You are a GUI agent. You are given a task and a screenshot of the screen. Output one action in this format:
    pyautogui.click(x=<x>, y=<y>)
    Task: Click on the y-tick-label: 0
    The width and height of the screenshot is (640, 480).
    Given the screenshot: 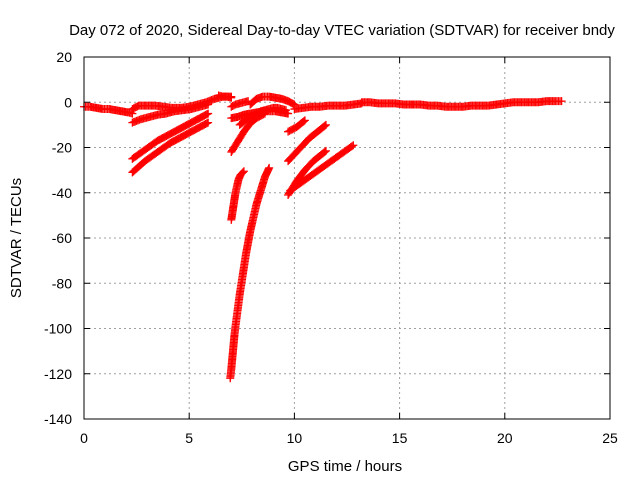 What is the action you would take?
    pyautogui.click(x=68, y=102)
    